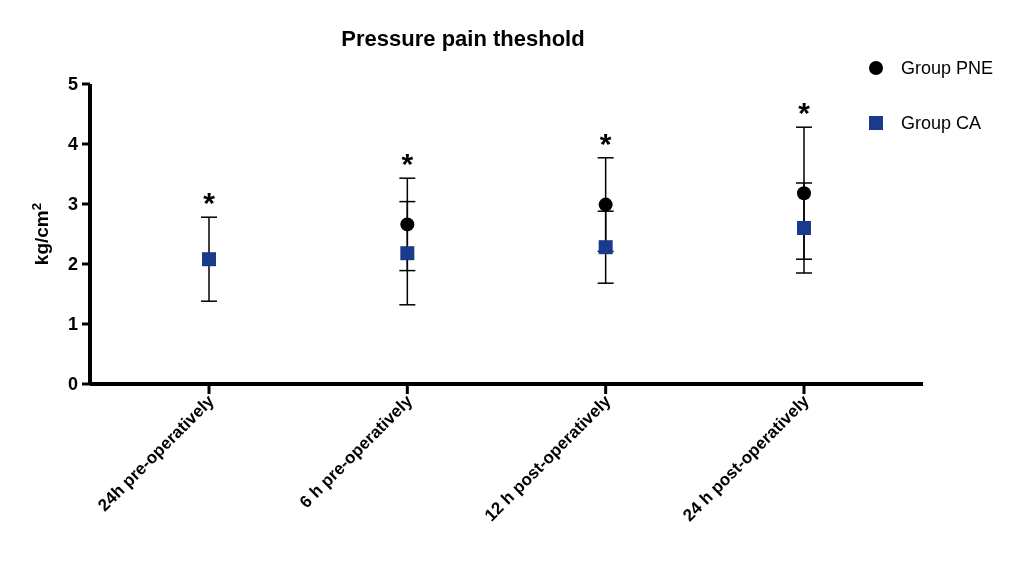 The width and height of the screenshot is (1027, 566). What do you see at coordinates (72, 384) in the screenshot?
I see `y-tick-label: 0` at bounding box center [72, 384].